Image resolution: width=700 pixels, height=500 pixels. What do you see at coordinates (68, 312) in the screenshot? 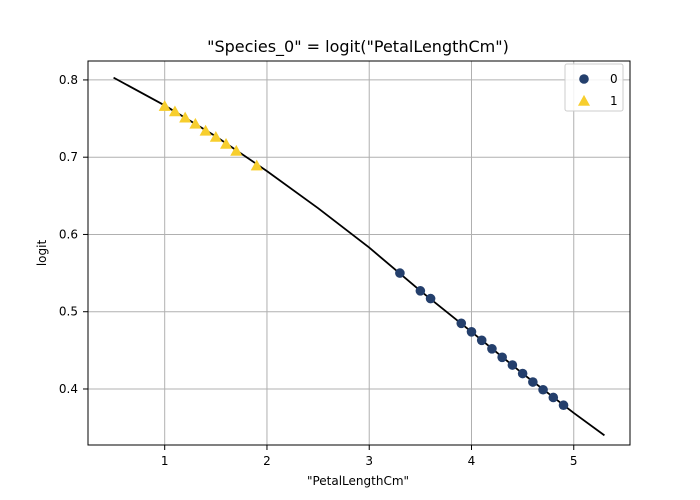
I see `y-tick-label: 0.5` at bounding box center [68, 312].